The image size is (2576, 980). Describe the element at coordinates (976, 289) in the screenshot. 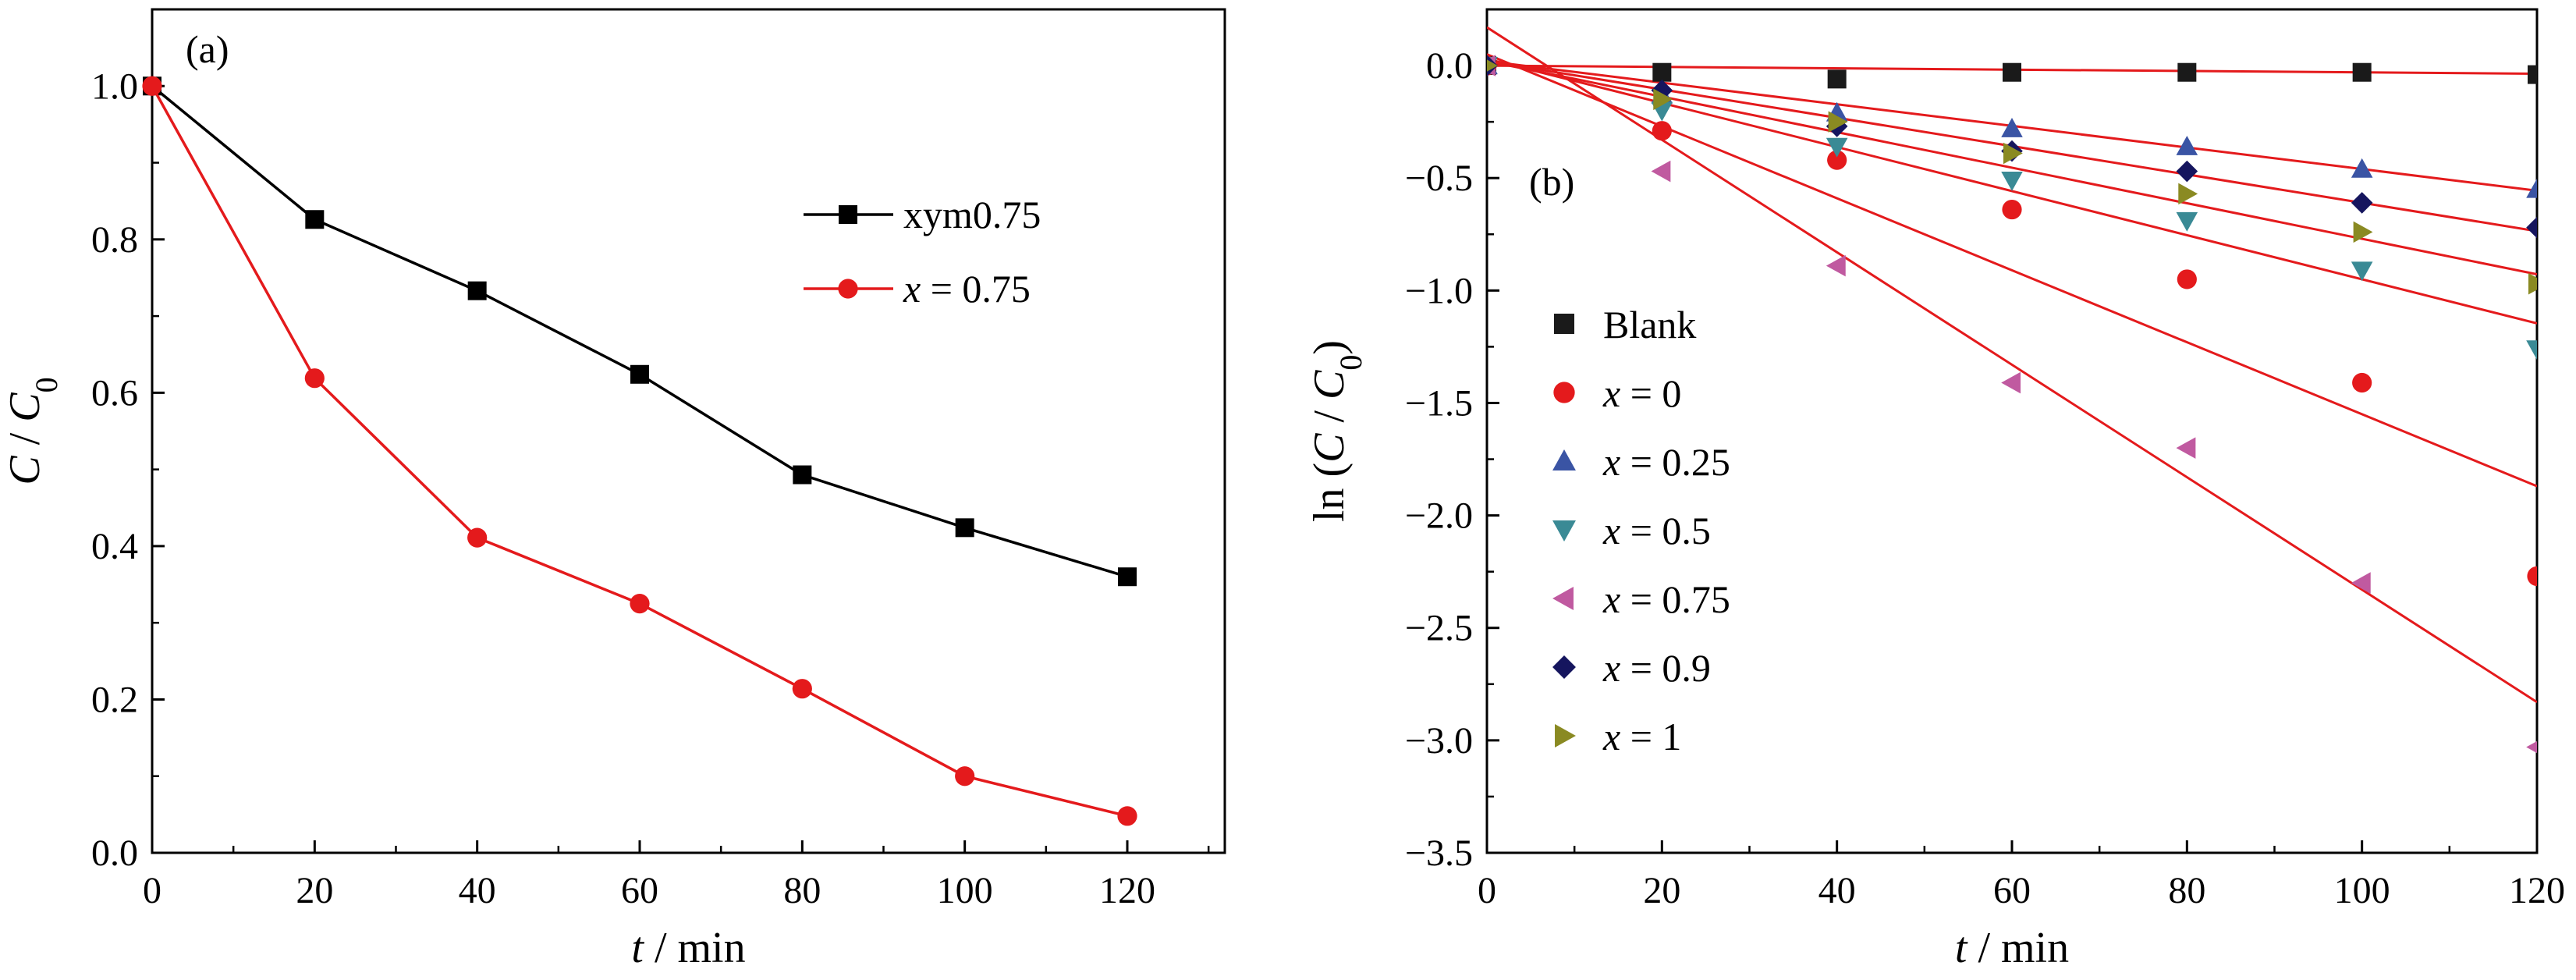

I see `legend-label-text: = 0.75` at that location.